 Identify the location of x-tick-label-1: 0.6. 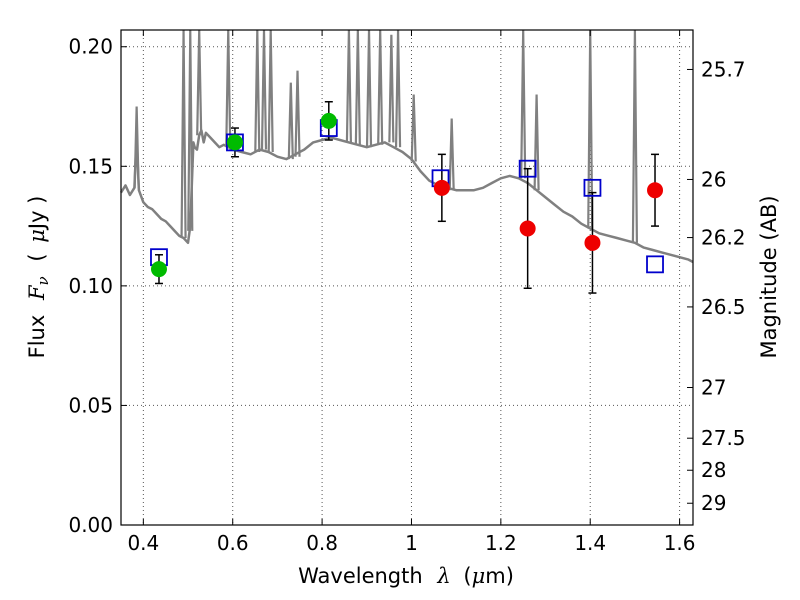
(233, 543).